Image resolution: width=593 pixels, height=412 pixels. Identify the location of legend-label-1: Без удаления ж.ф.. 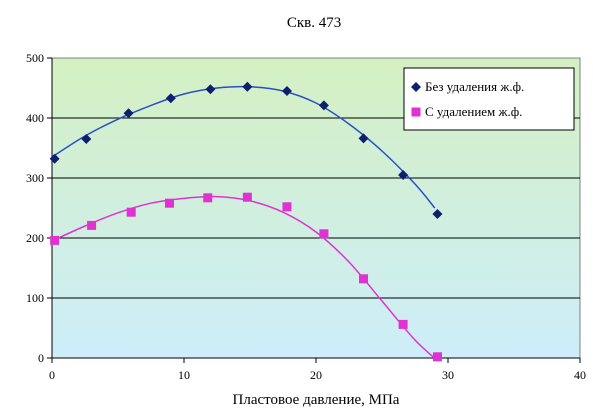
(474, 86).